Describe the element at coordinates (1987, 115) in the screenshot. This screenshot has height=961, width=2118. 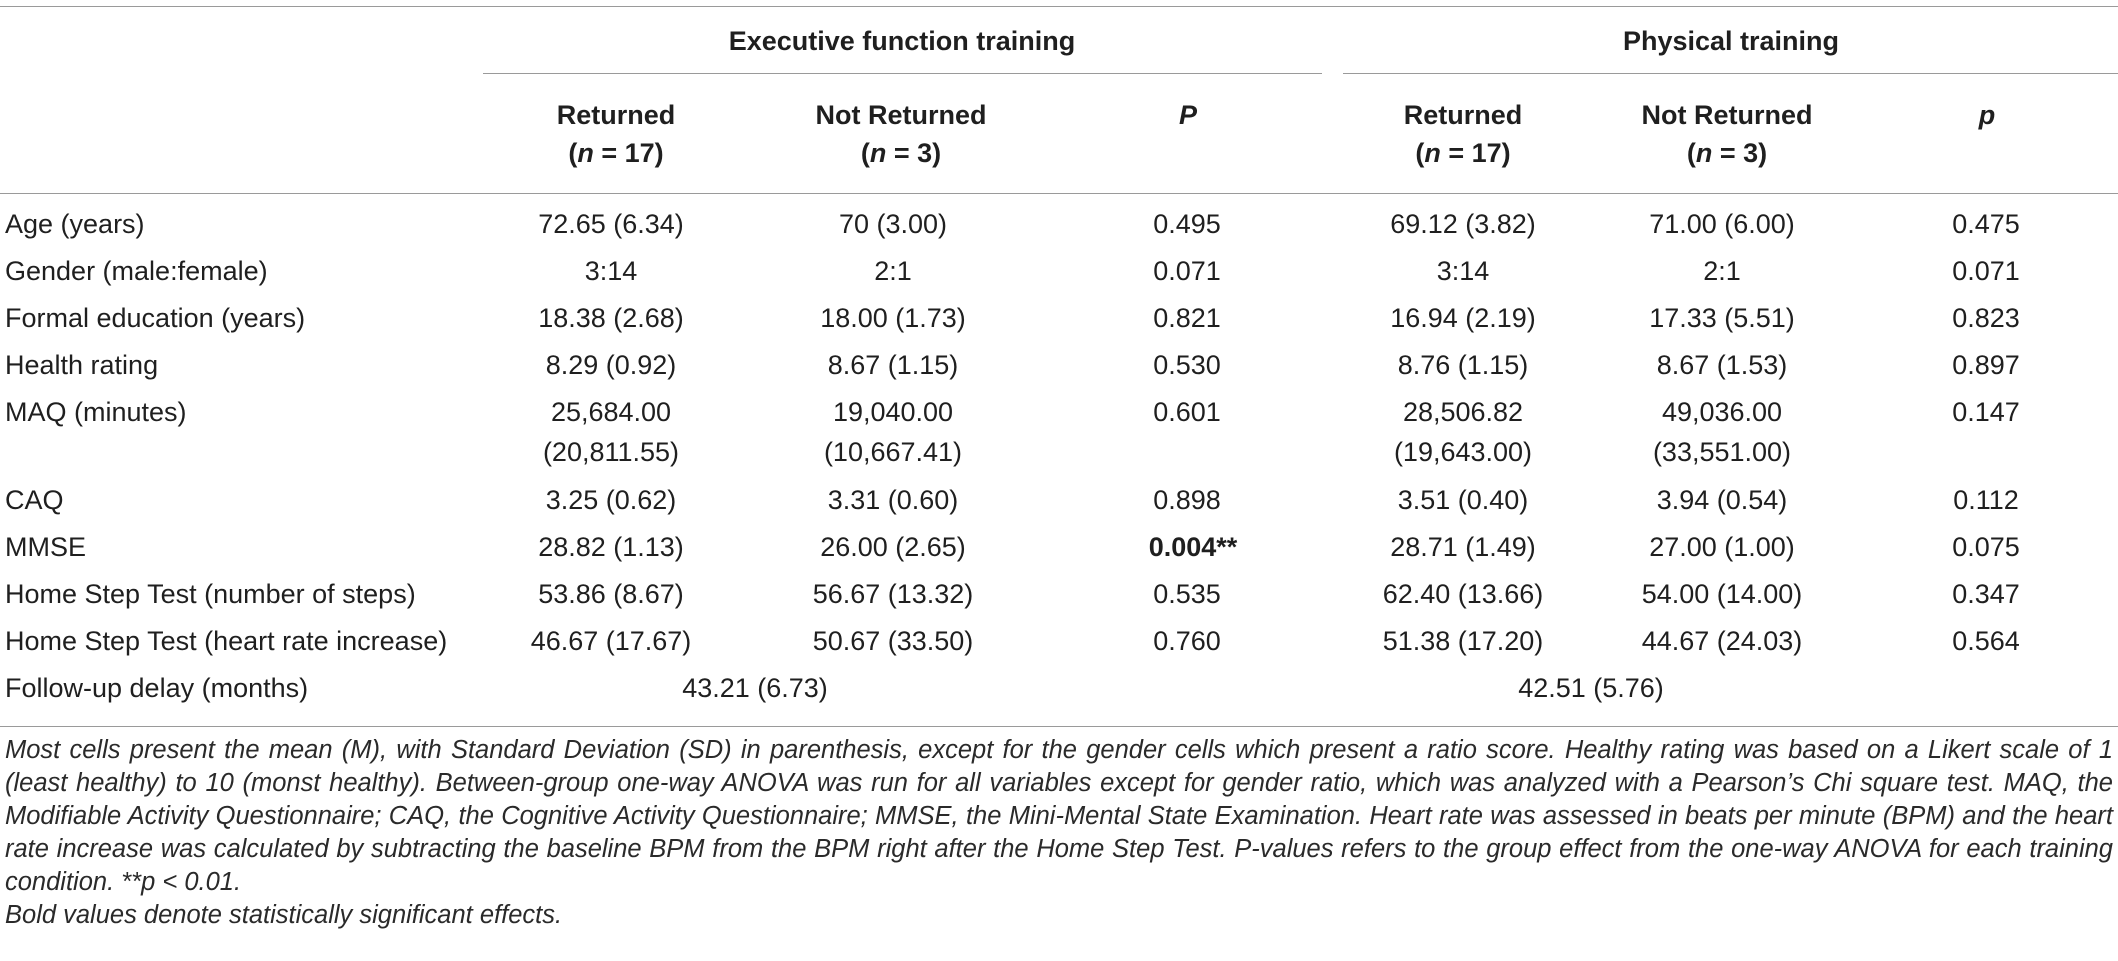
I see `col-header-phys-p: p` at that location.